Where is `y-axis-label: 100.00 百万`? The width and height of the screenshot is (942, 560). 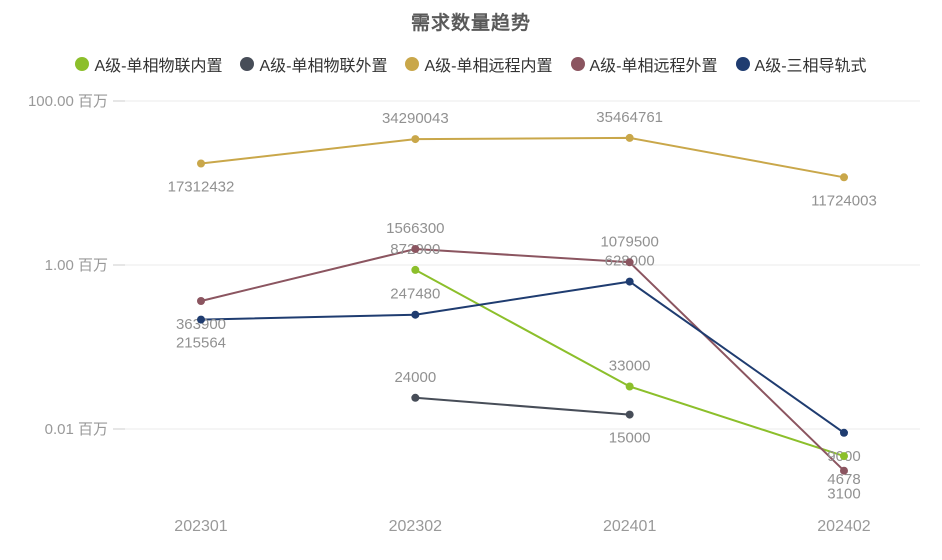
y-axis-label: 100.00 百万 is located at coordinates (68, 101).